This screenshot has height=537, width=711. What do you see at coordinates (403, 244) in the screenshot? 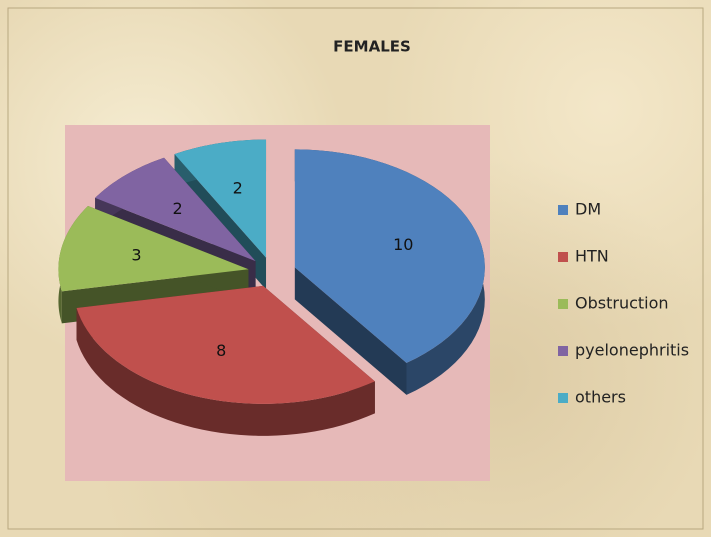
I see `data-label: 10` at bounding box center [403, 244].